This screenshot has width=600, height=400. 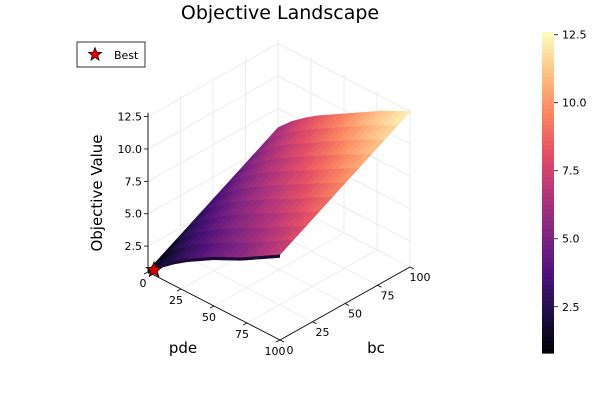 I want to click on chart-title: Objective Landscape, so click(x=280, y=13).